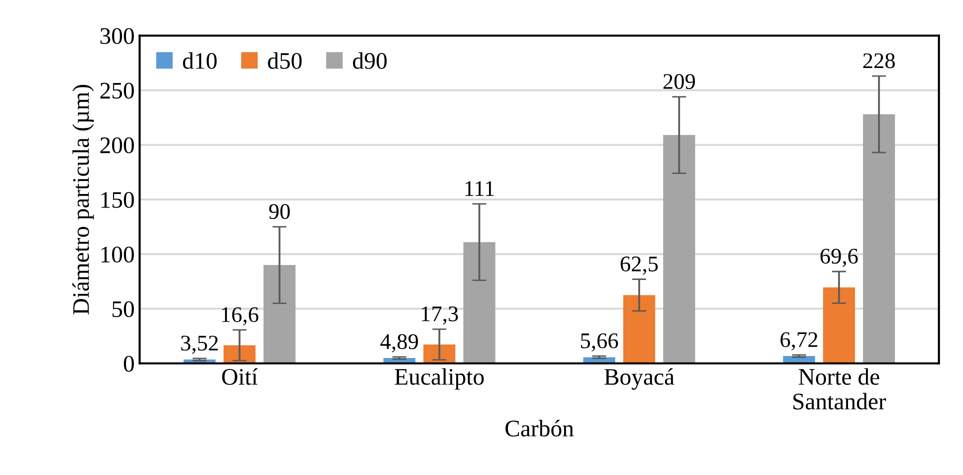 The height and width of the screenshot is (475, 963). What do you see at coordinates (129, 364) in the screenshot?
I see `y-tick-label: 0` at bounding box center [129, 364].